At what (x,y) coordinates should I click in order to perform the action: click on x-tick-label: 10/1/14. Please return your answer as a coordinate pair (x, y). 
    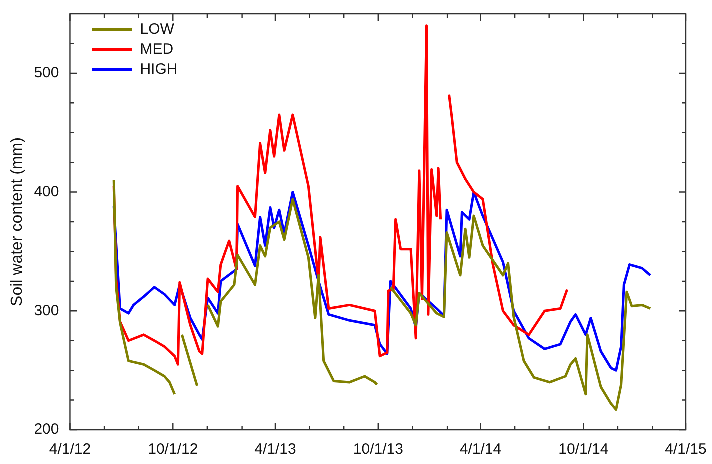
    Looking at the image, I should click on (583, 449).